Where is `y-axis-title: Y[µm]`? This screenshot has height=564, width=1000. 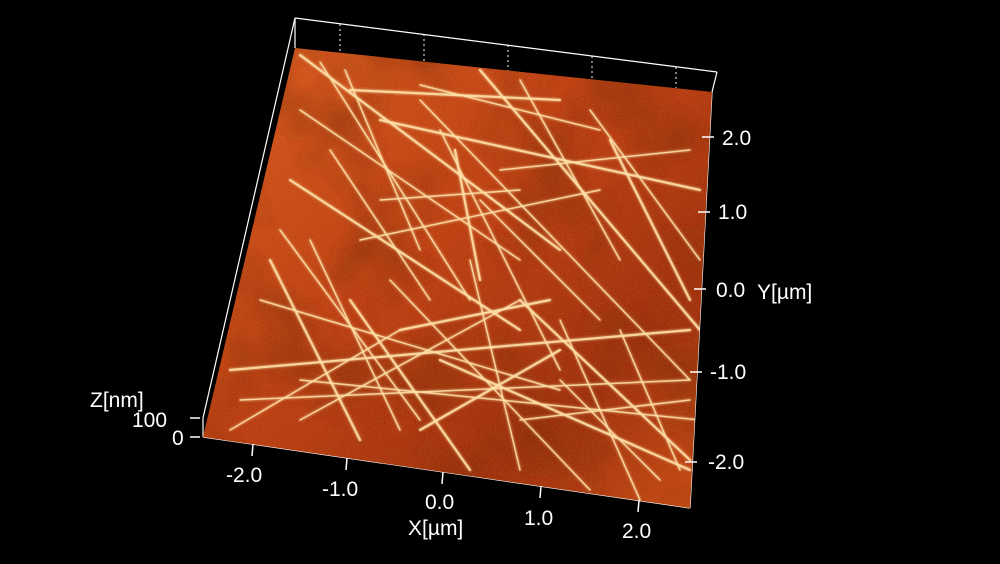 y-axis-title: Y[µm] is located at coordinates (785, 292).